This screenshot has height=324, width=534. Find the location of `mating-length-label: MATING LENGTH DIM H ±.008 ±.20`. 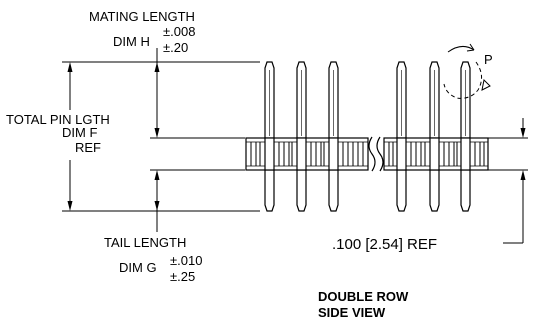

mating-length-label: MATING LENGTH DIM H ±.008 ±.20 is located at coordinates (142, 32).